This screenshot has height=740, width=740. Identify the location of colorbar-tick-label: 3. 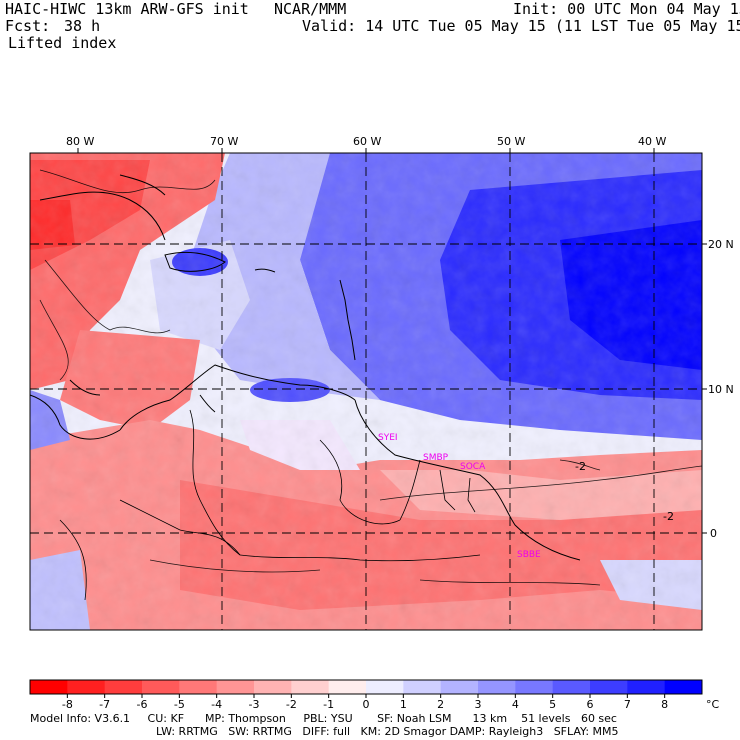
(478, 704).